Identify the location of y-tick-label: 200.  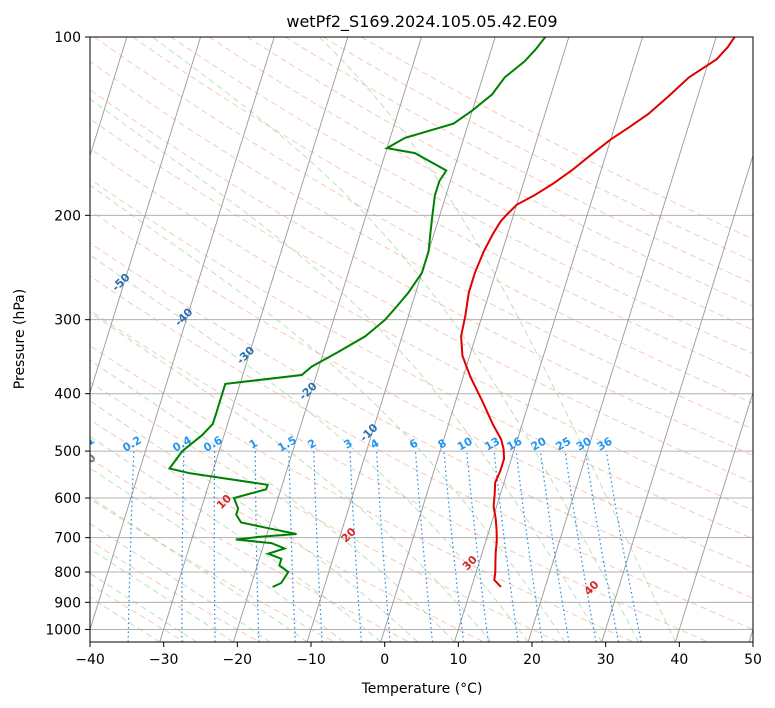
(67, 216).